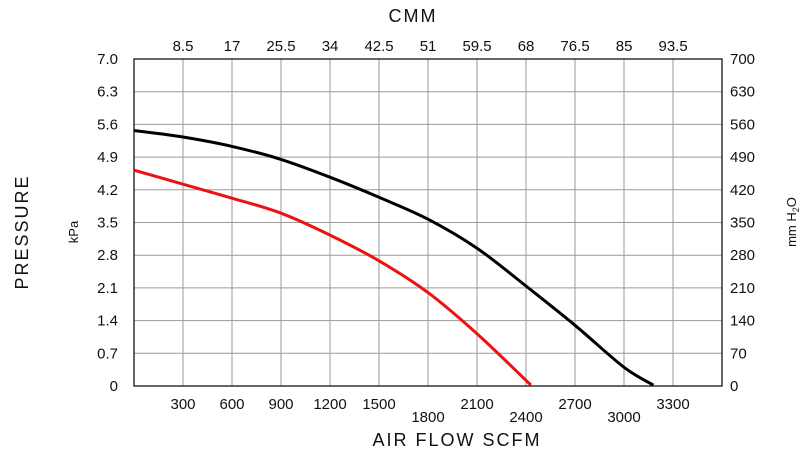 The height and width of the screenshot is (463, 808). What do you see at coordinates (476, 46) in the screenshot?
I see `x2-tick-label: 59.5` at bounding box center [476, 46].